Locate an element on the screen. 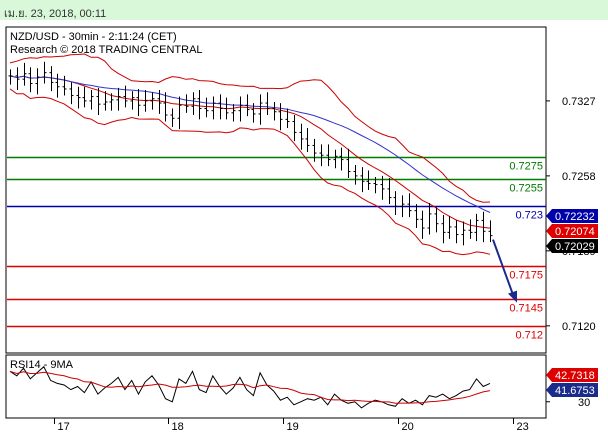  rsi-tag-0: 42.7318 is located at coordinates (572, 375).